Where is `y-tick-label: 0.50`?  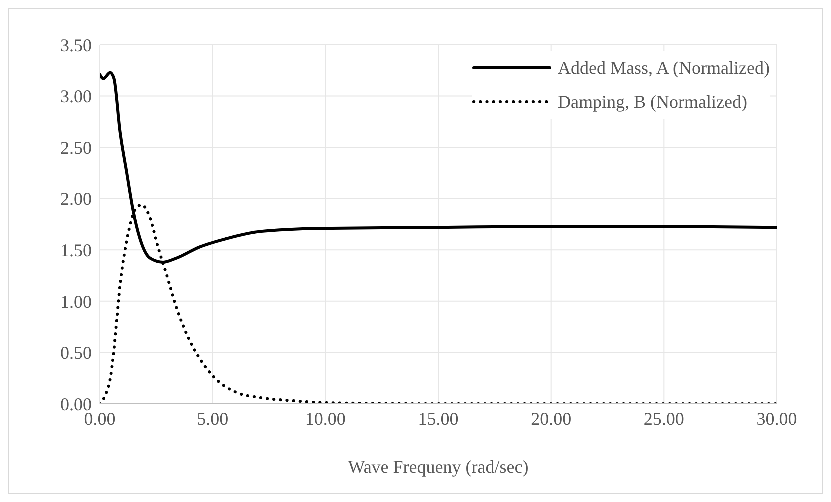 y-tick-label: 0.50 is located at coordinates (76, 353).